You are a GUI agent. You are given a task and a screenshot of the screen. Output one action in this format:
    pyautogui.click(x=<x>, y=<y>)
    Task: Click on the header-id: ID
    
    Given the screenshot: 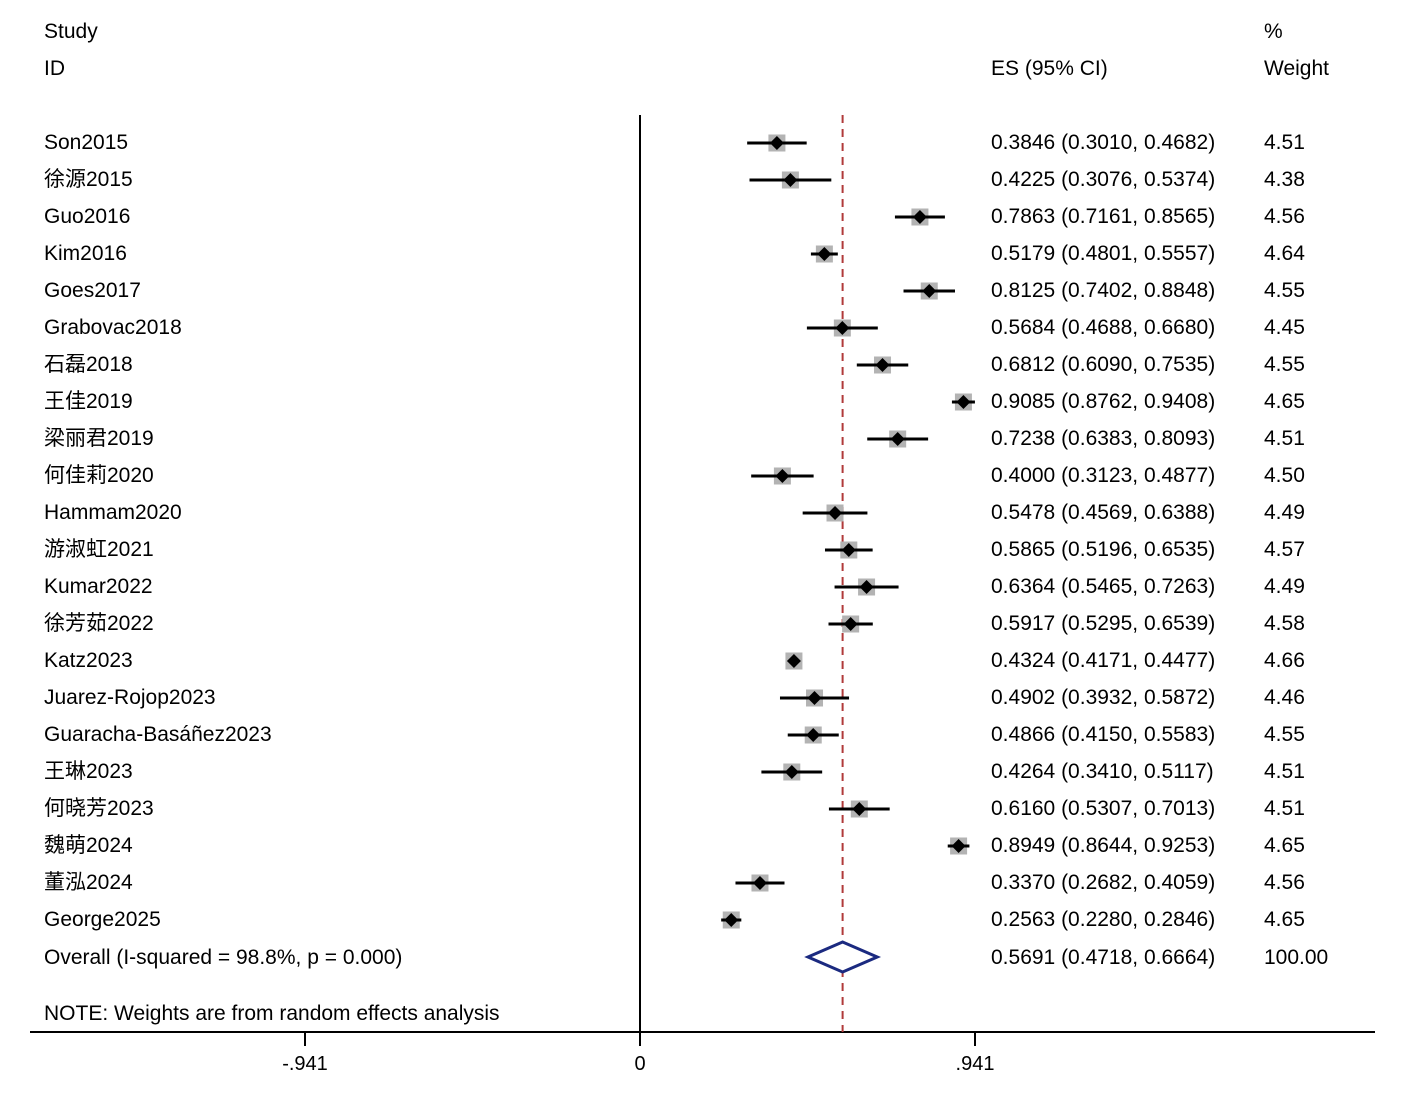 What is the action you would take?
    pyautogui.click(x=54, y=68)
    